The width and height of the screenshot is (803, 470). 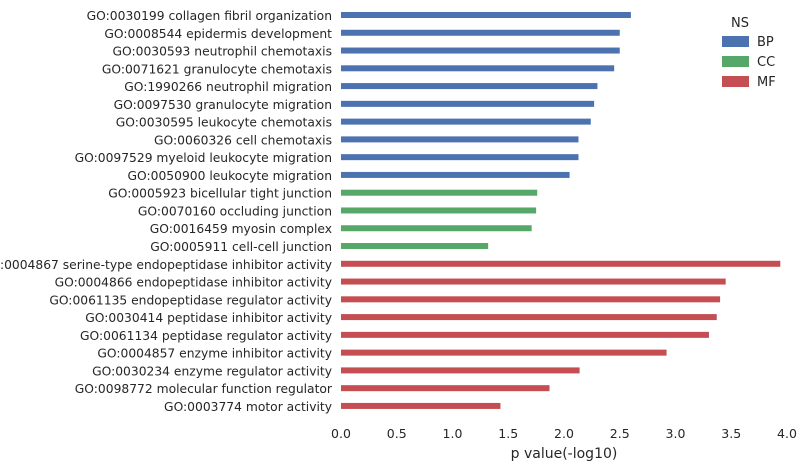 What do you see at coordinates (241, 229) in the screenshot?
I see `category-label: GO:0016459 myosin complex` at bounding box center [241, 229].